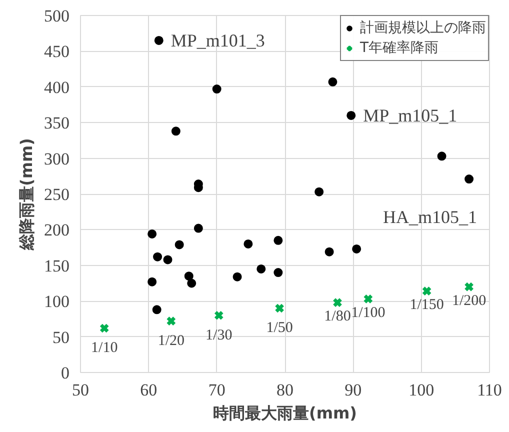  Describe the element at coordinates (217, 390) in the screenshot. I see `x-tick-label: 70` at that location.